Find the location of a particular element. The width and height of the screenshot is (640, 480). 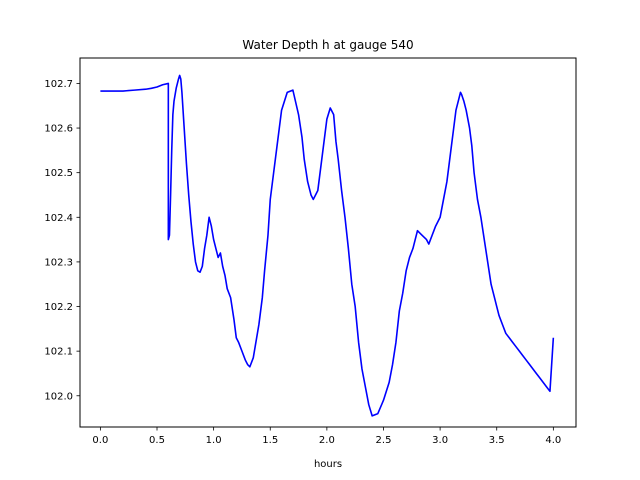

x-tick-label: 2.0 is located at coordinates (327, 440).